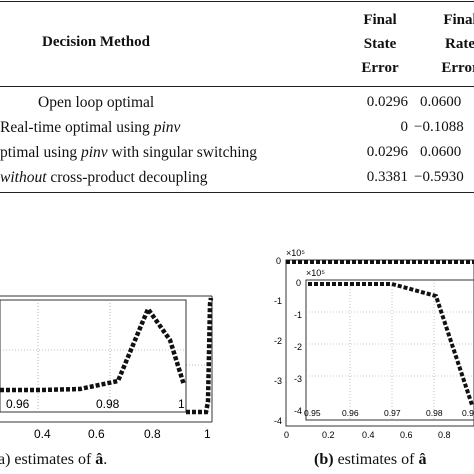 The image size is (474, 474). Describe the element at coordinates (422, 459) in the screenshot. I see `fig-b-caption-symbol: â` at that location.